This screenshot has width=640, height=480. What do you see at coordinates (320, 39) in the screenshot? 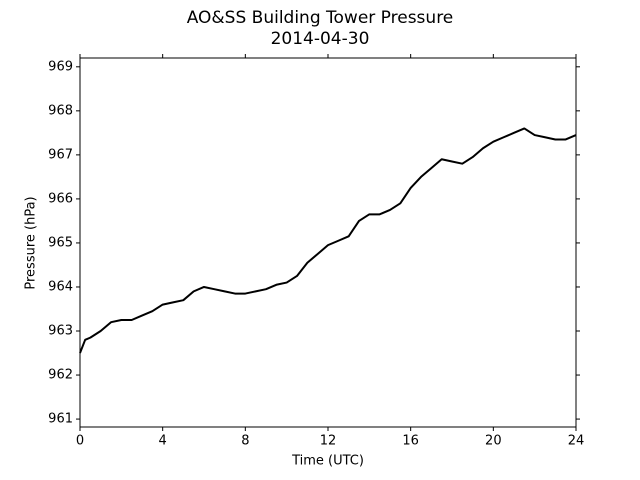
I see `chart-subtitle: 2014-04-30` at bounding box center [320, 39].